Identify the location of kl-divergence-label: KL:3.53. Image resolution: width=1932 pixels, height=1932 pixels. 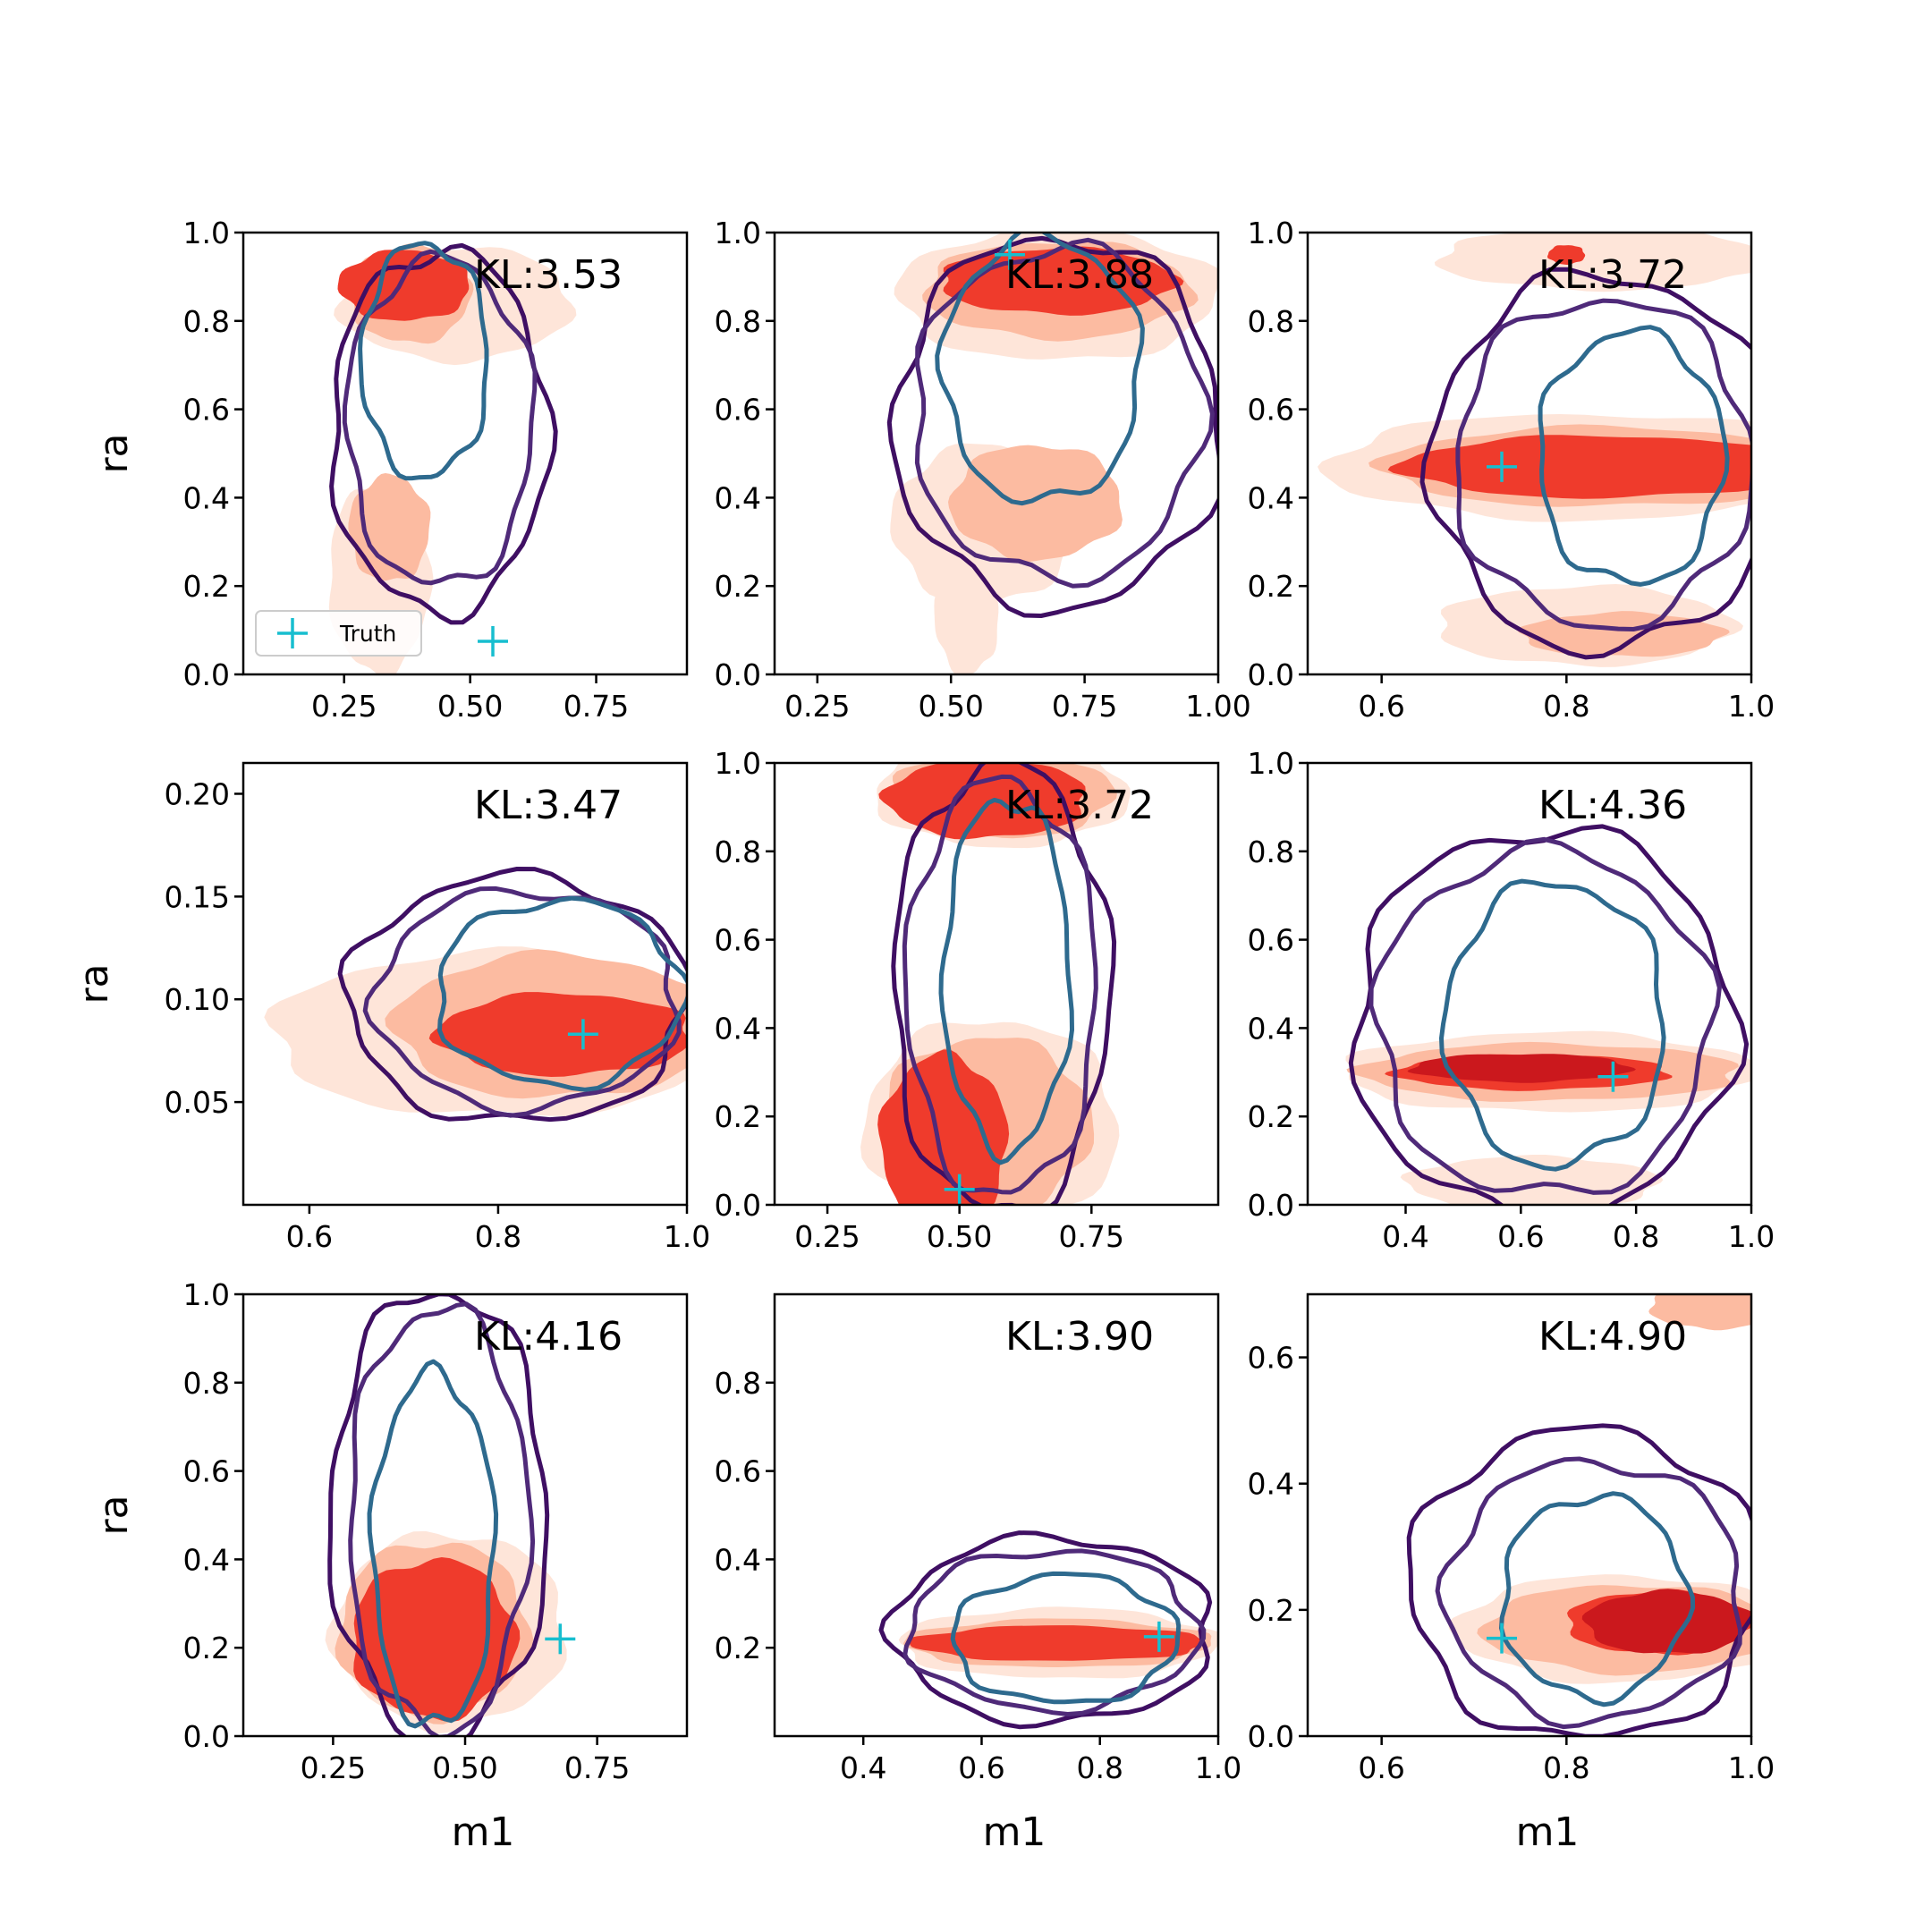
(548, 275).